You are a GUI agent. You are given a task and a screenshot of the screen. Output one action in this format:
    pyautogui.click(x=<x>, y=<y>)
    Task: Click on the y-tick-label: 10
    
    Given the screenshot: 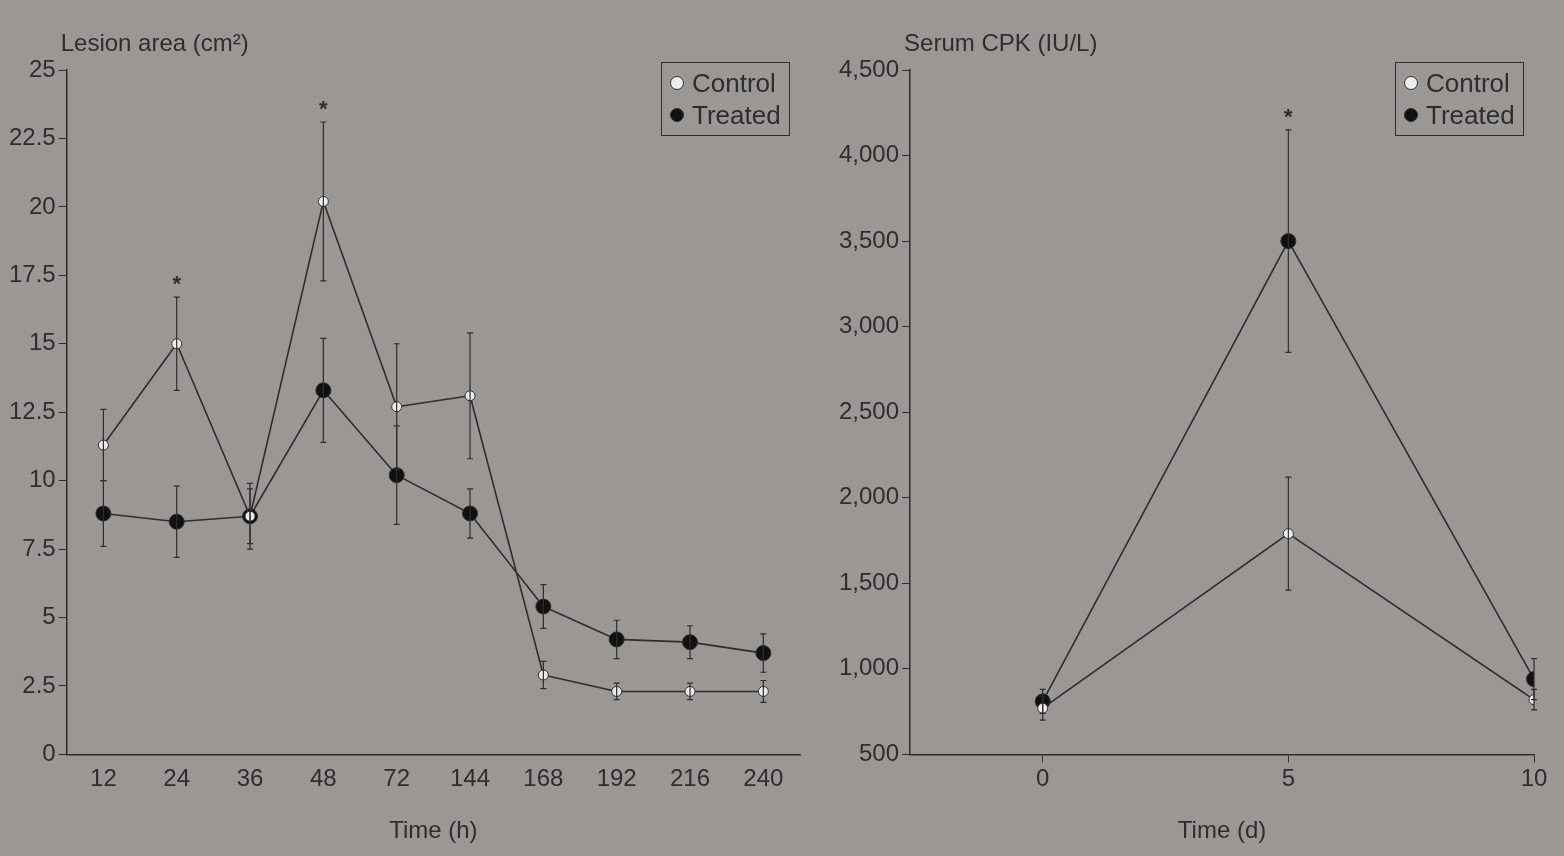 What is the action you would take?
    pyautogui.click(x=42, y=479)
    